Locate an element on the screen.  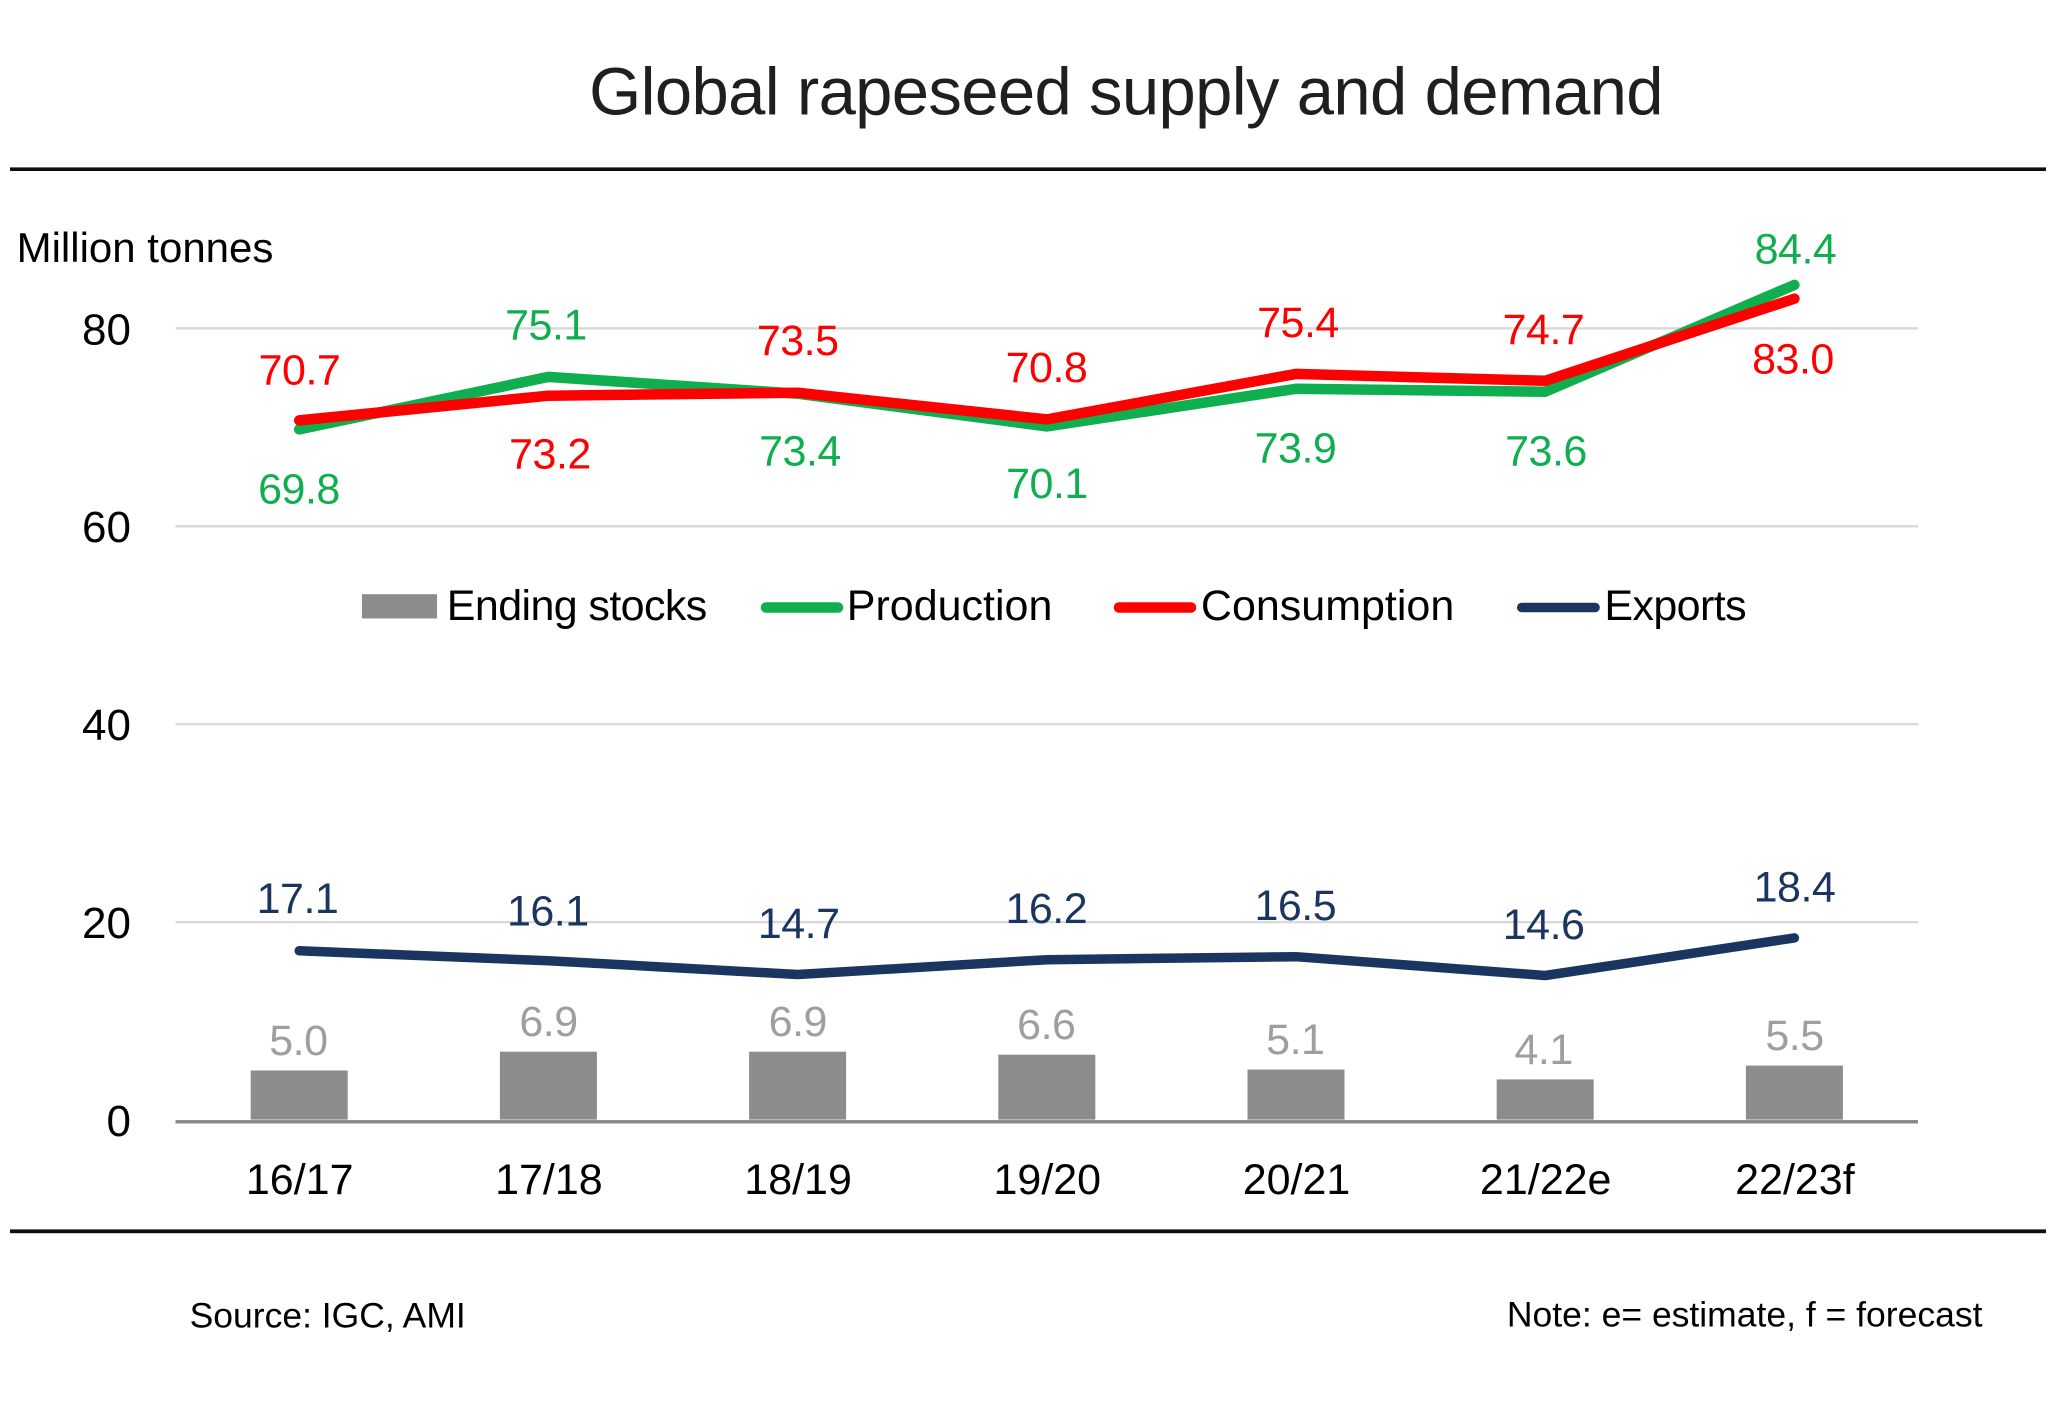
svg-text: 75.4 is located at coordinates (1298, 323).